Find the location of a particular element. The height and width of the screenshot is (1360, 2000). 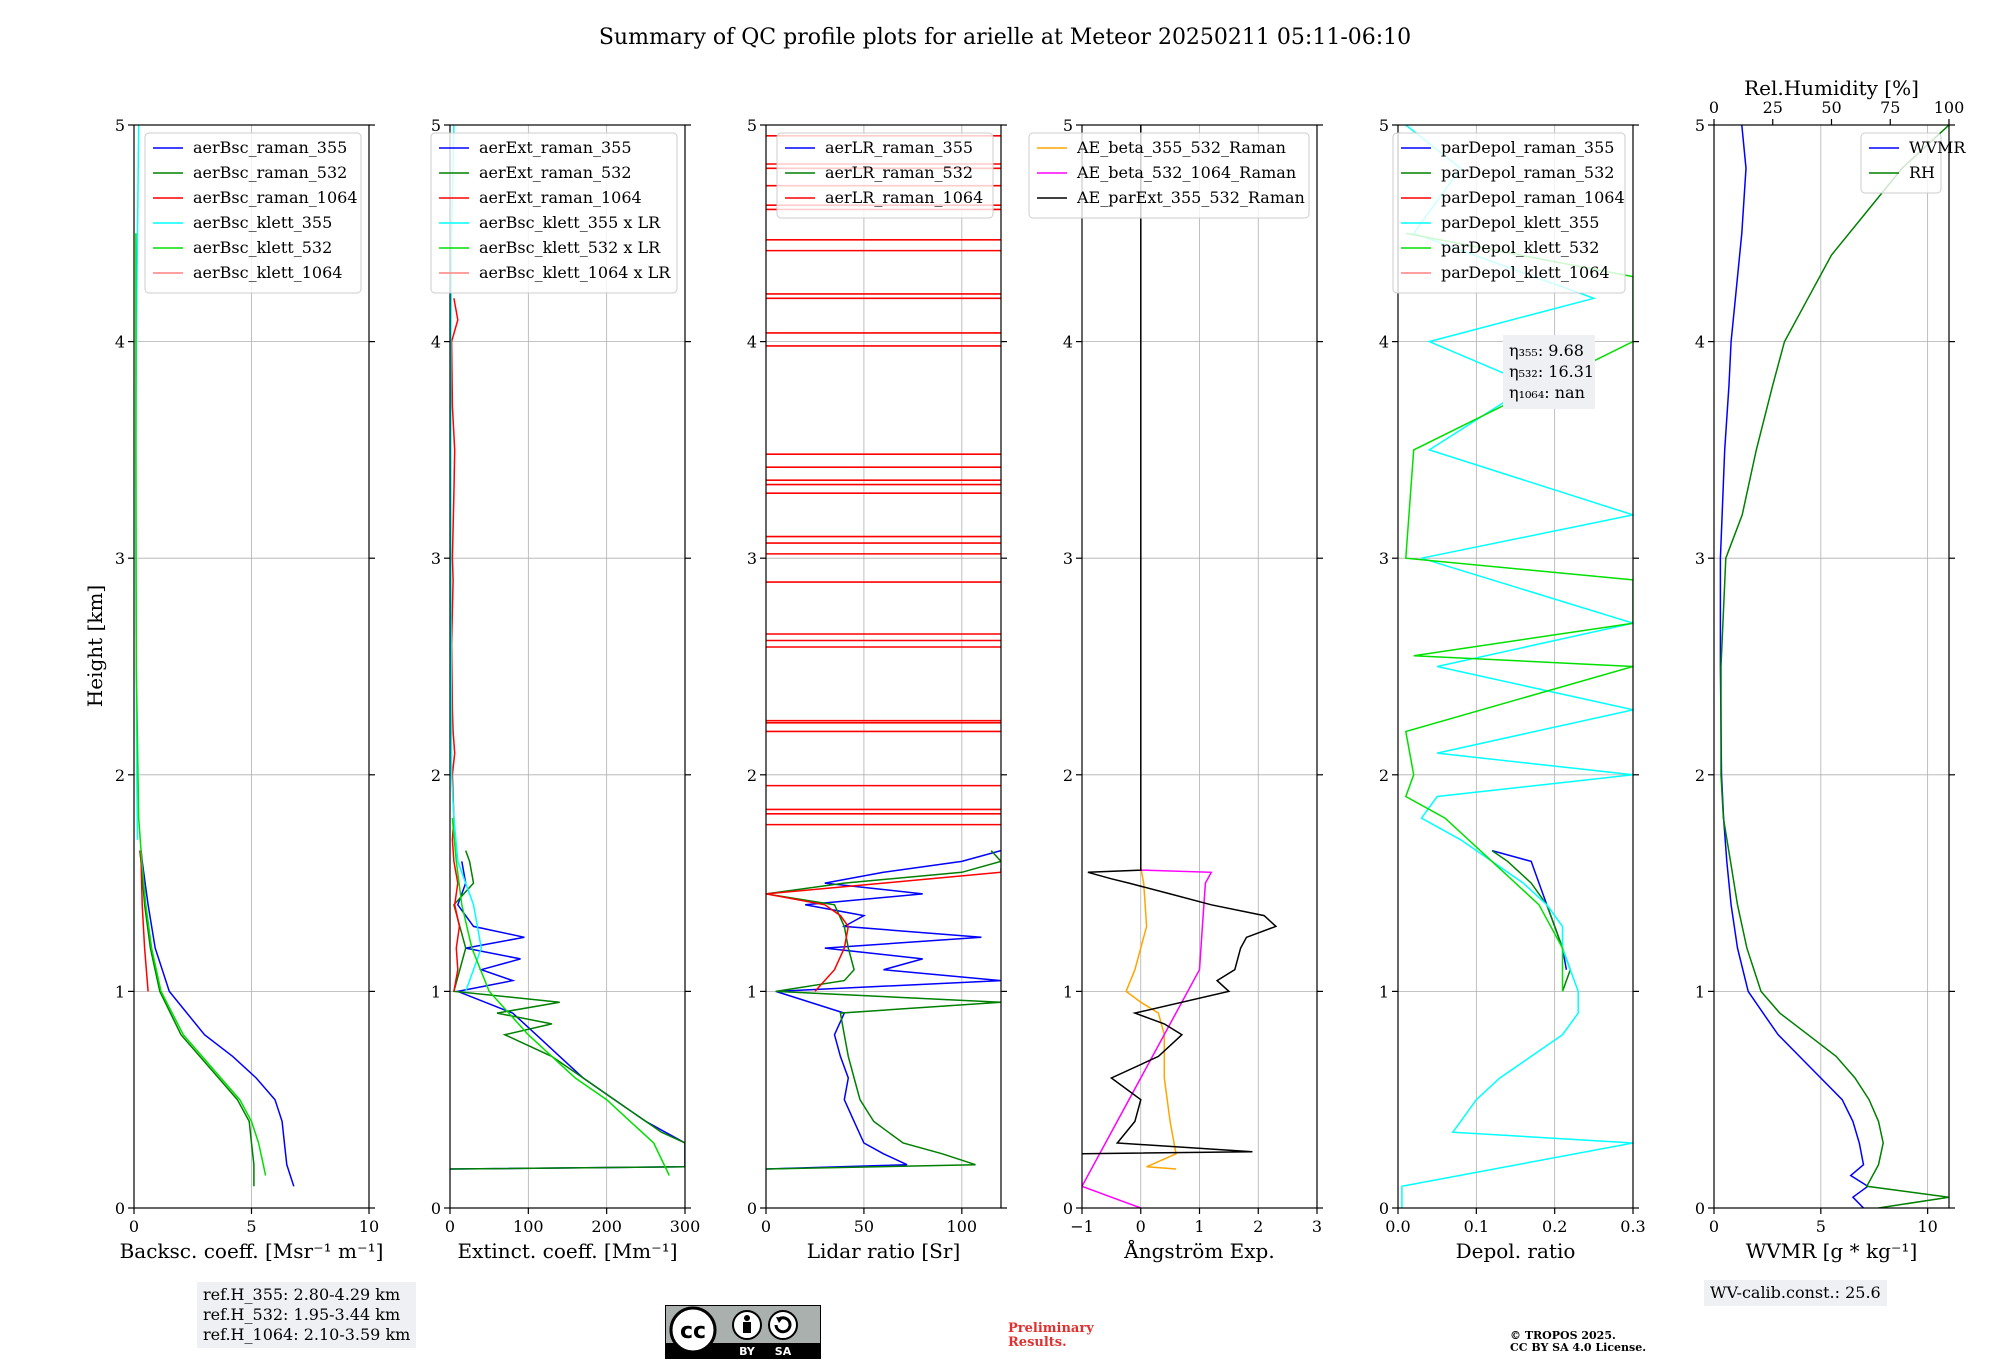

legend-entry-rh: RH is located at coordinates (1922, 172).